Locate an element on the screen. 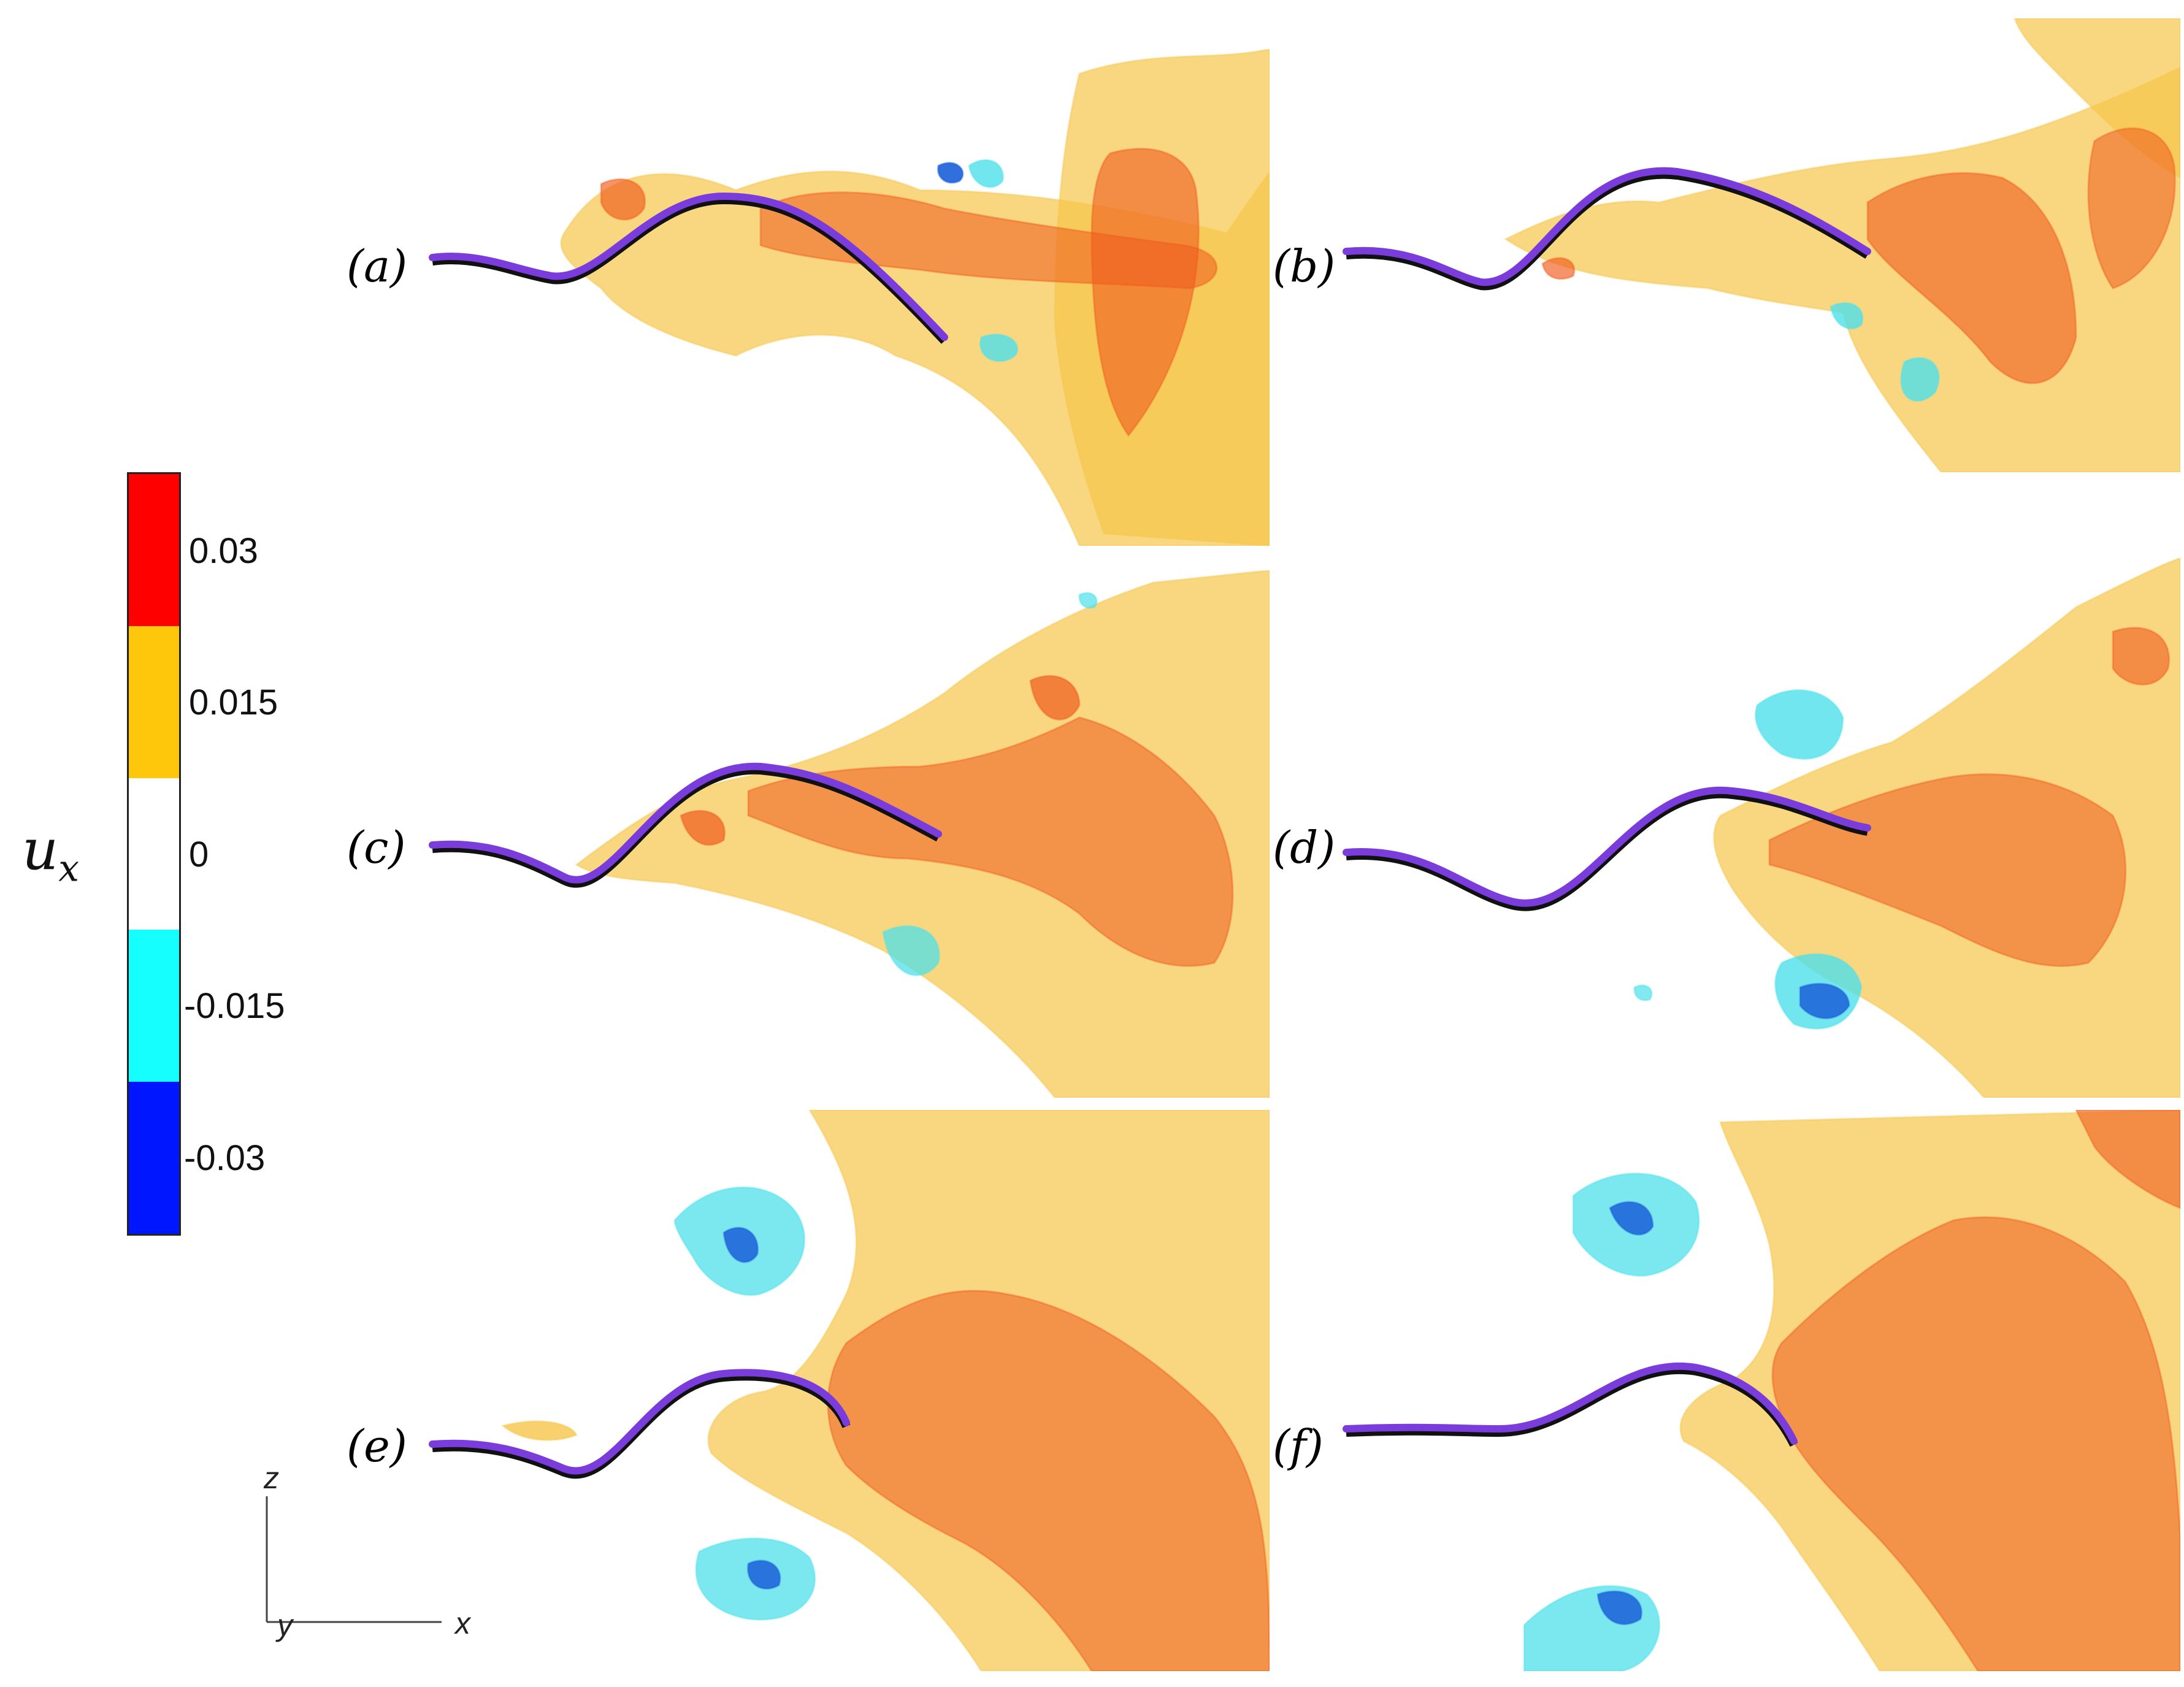 The height and width of the screenshot is (1687, 2184). flexible-body-c is located at coordinates (685, 823).